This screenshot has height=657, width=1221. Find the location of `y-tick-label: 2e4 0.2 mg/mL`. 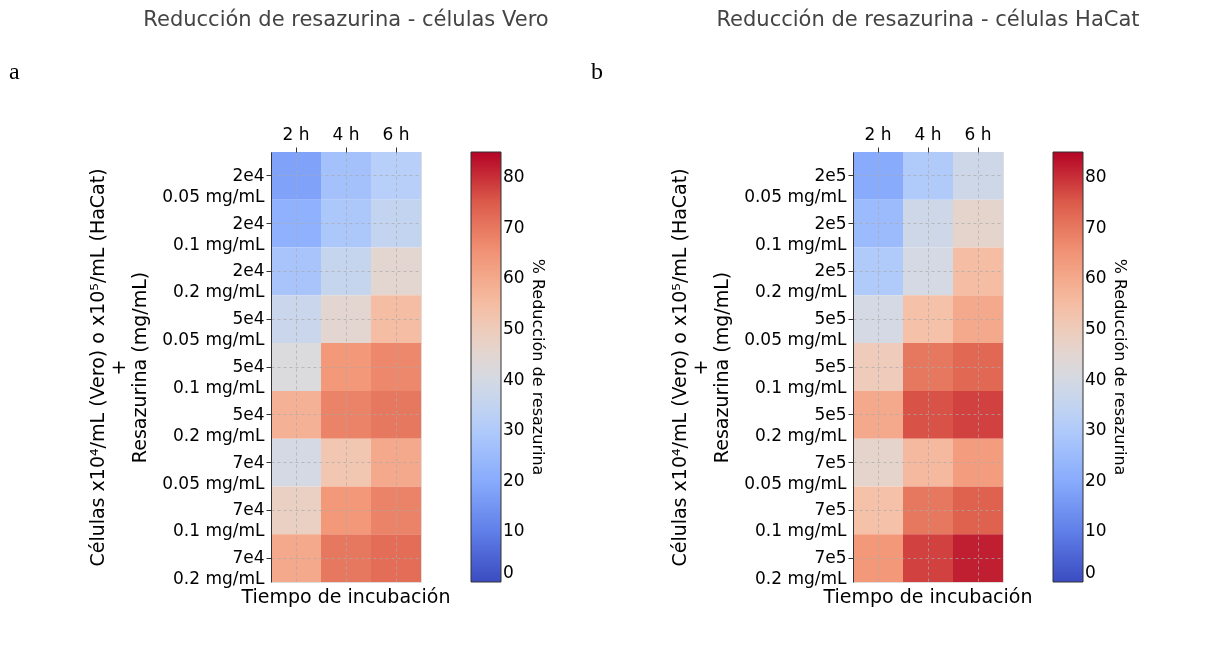

y-tick-label: 2e4 0.2 mg/mL is located at coordinates (219, 281).